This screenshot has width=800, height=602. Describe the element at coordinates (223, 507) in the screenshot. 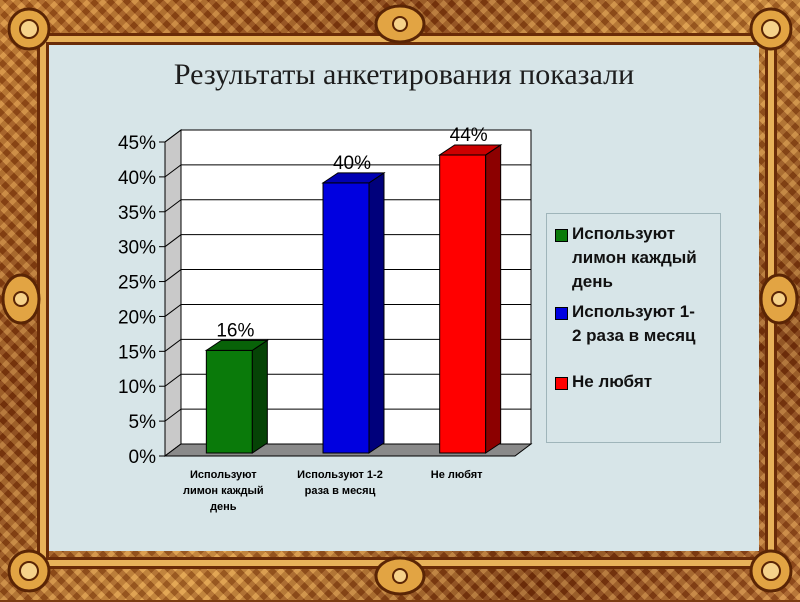

I see `category-label: день` at that location.